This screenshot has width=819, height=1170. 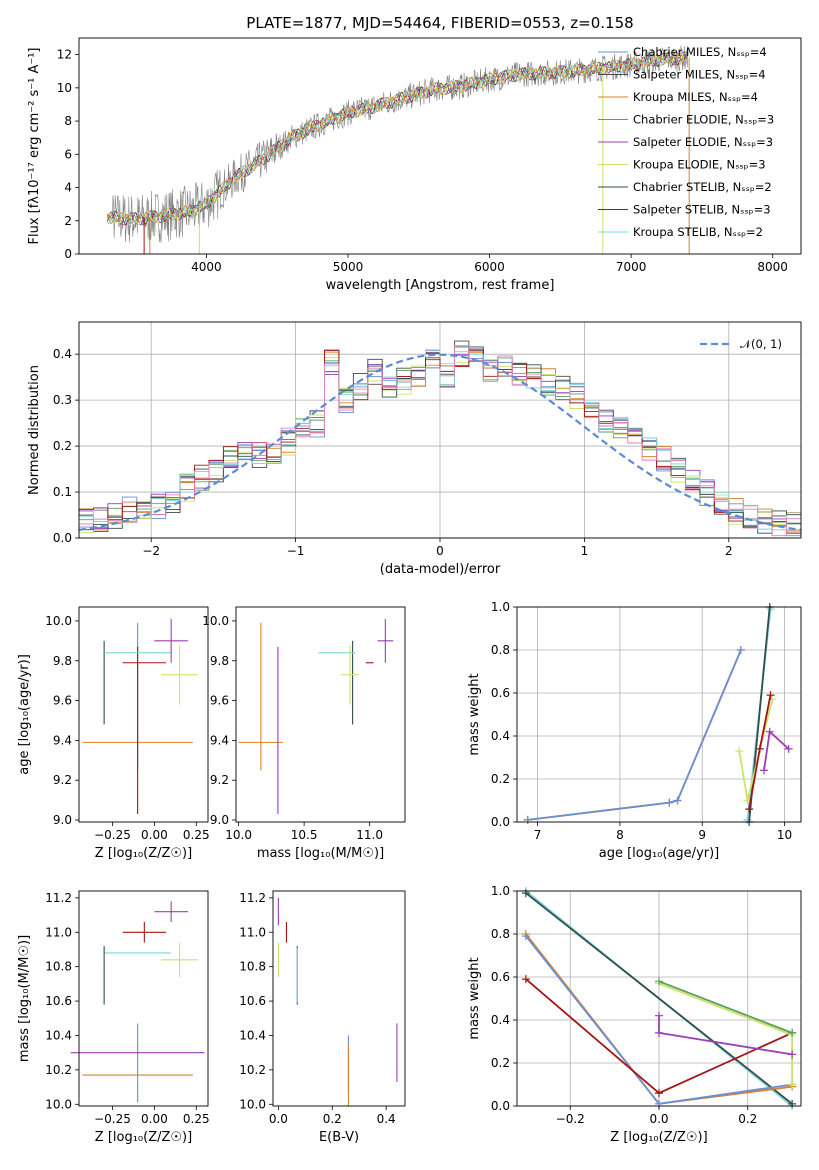 What do you see at coordinates (772, 267) in the screenshot?
I see `x-tick-label: 8000` at bounding box center [772, 267].